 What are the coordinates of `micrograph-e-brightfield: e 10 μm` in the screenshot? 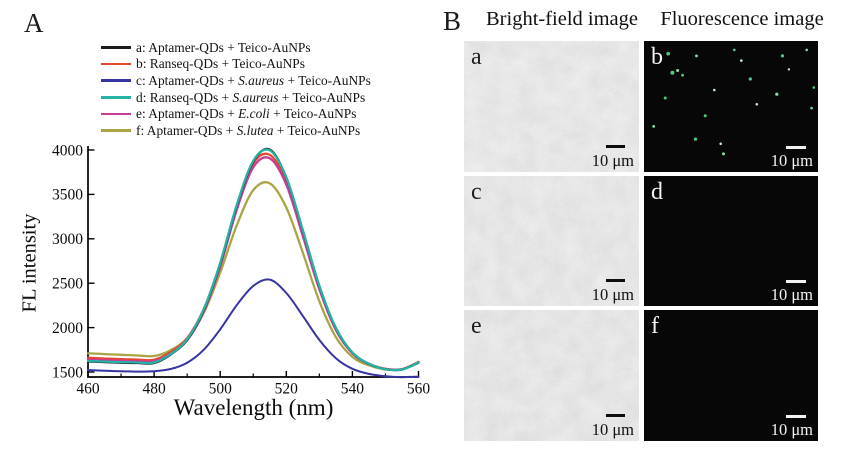 It's located at (551, 375).